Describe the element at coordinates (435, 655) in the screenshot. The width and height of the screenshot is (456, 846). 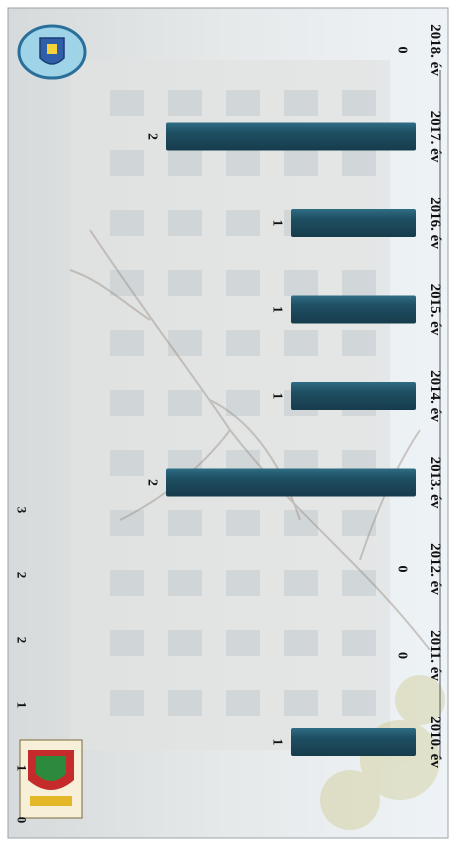
I see `category-label: 2011. év` at that location.